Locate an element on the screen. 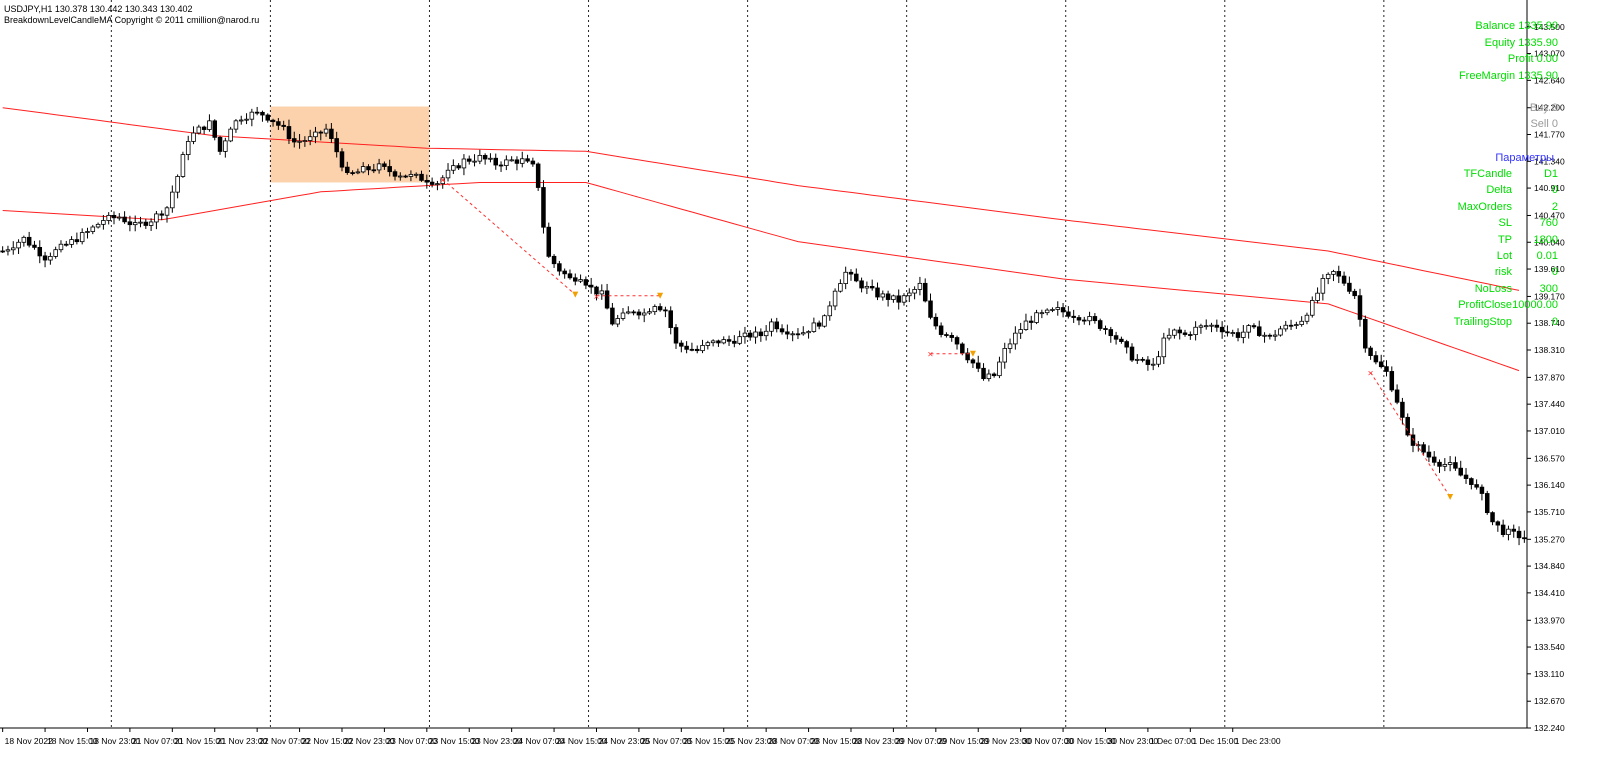  price-tick-label: 134.410 is located at coordinates (1549, 593).